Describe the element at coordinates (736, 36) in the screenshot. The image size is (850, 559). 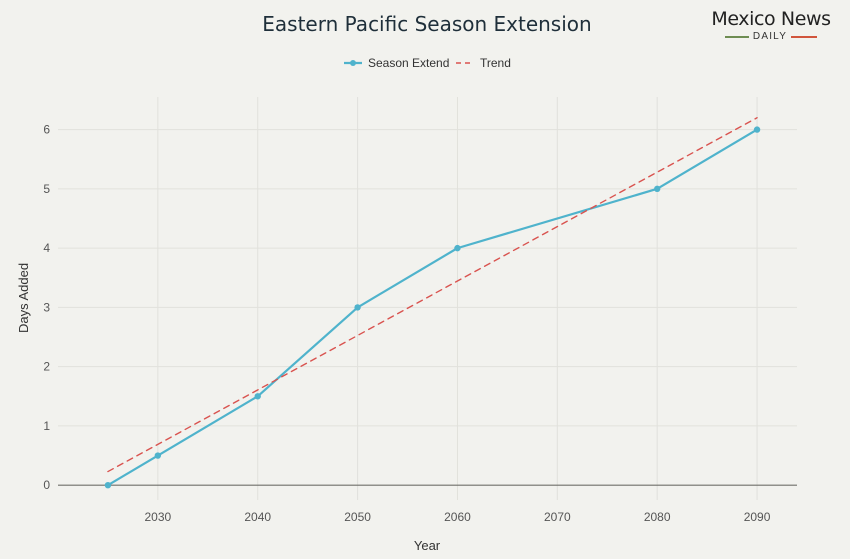
I see `logo-green-bar` at that location.